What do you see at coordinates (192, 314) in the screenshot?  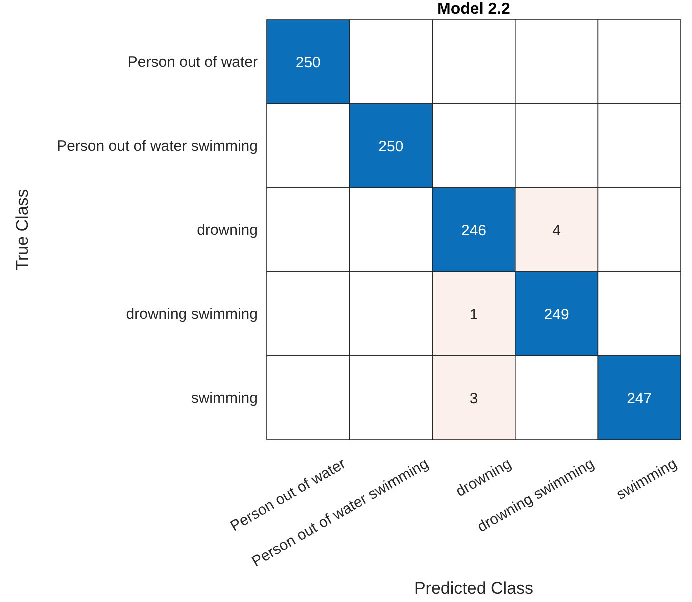 I see `y-tick-label: drowning swimming` at bounding box center [192, 314].